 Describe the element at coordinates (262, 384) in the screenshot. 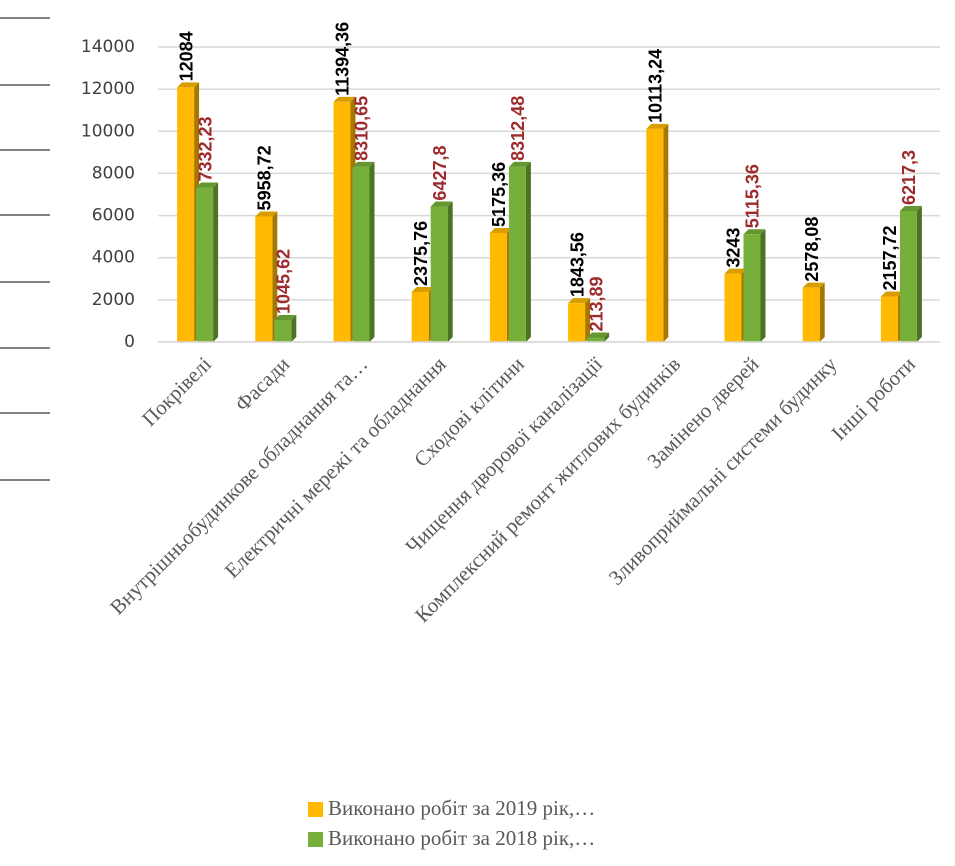

I see `x-tick-label: Фасади` at that location.